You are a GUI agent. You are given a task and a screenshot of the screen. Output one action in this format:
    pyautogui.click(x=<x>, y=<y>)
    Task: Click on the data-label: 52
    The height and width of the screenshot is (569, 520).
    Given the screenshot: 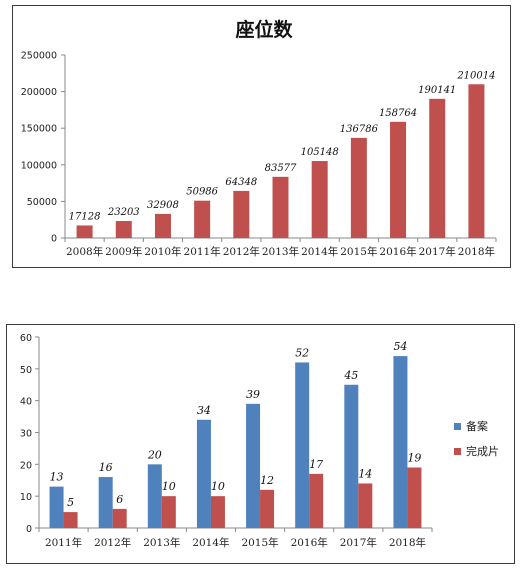 What is the action you would take?
    pyautogui.click(x=302, y=352)
    